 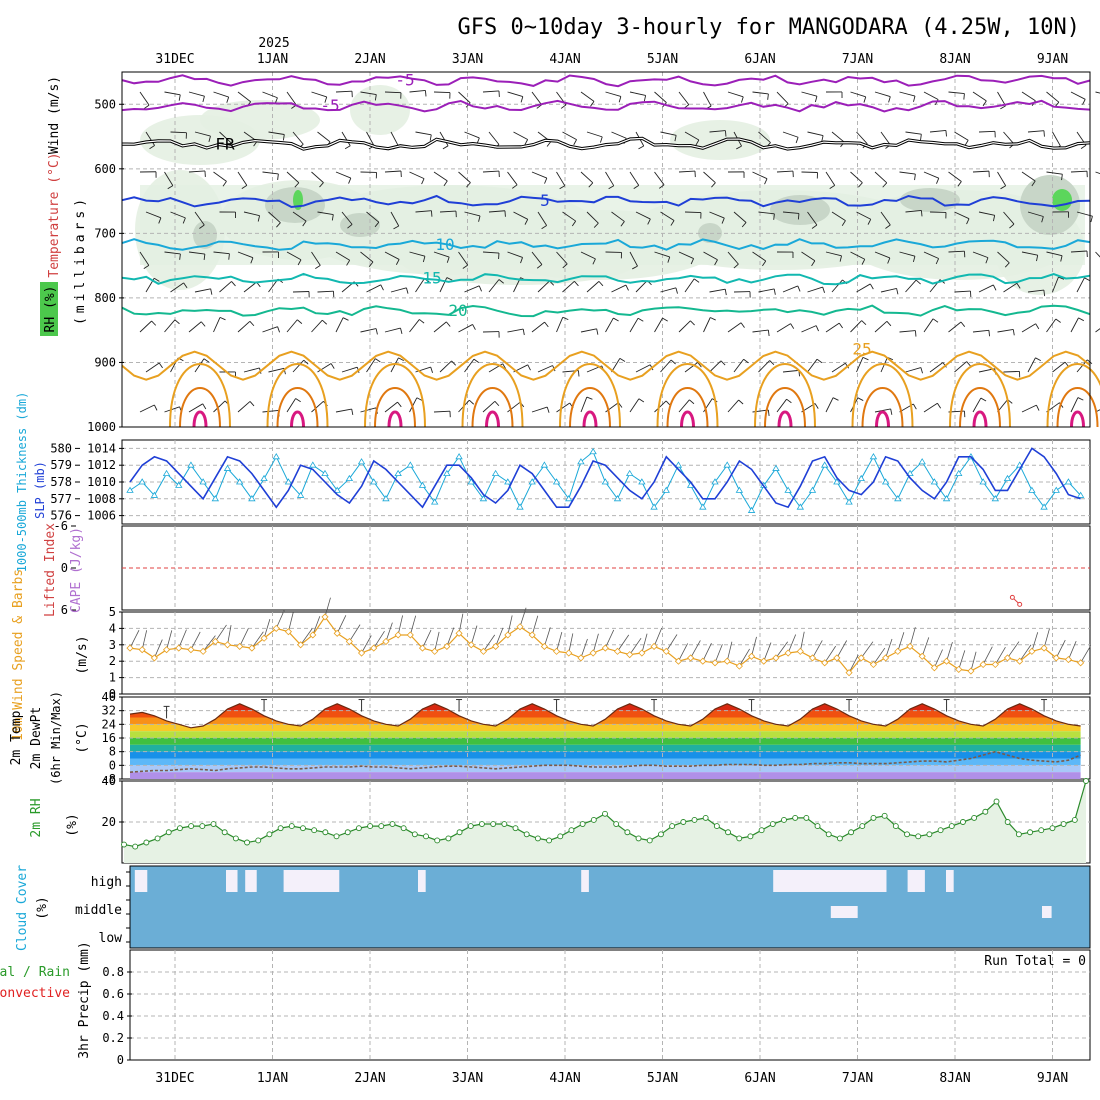 I want to click on wind10m-speed-series, so click(x=605, y=645).